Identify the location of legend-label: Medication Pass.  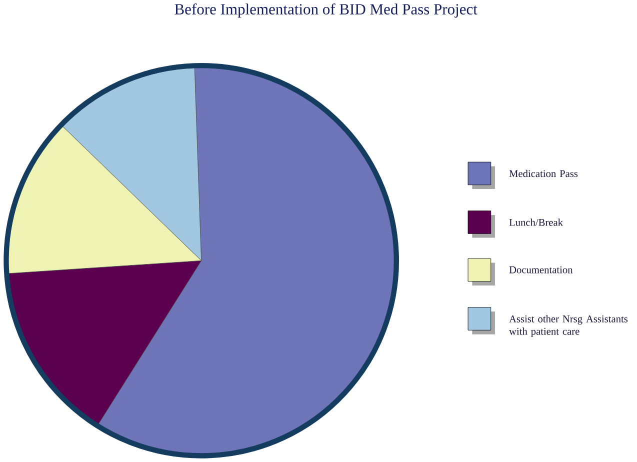
(543, 174).